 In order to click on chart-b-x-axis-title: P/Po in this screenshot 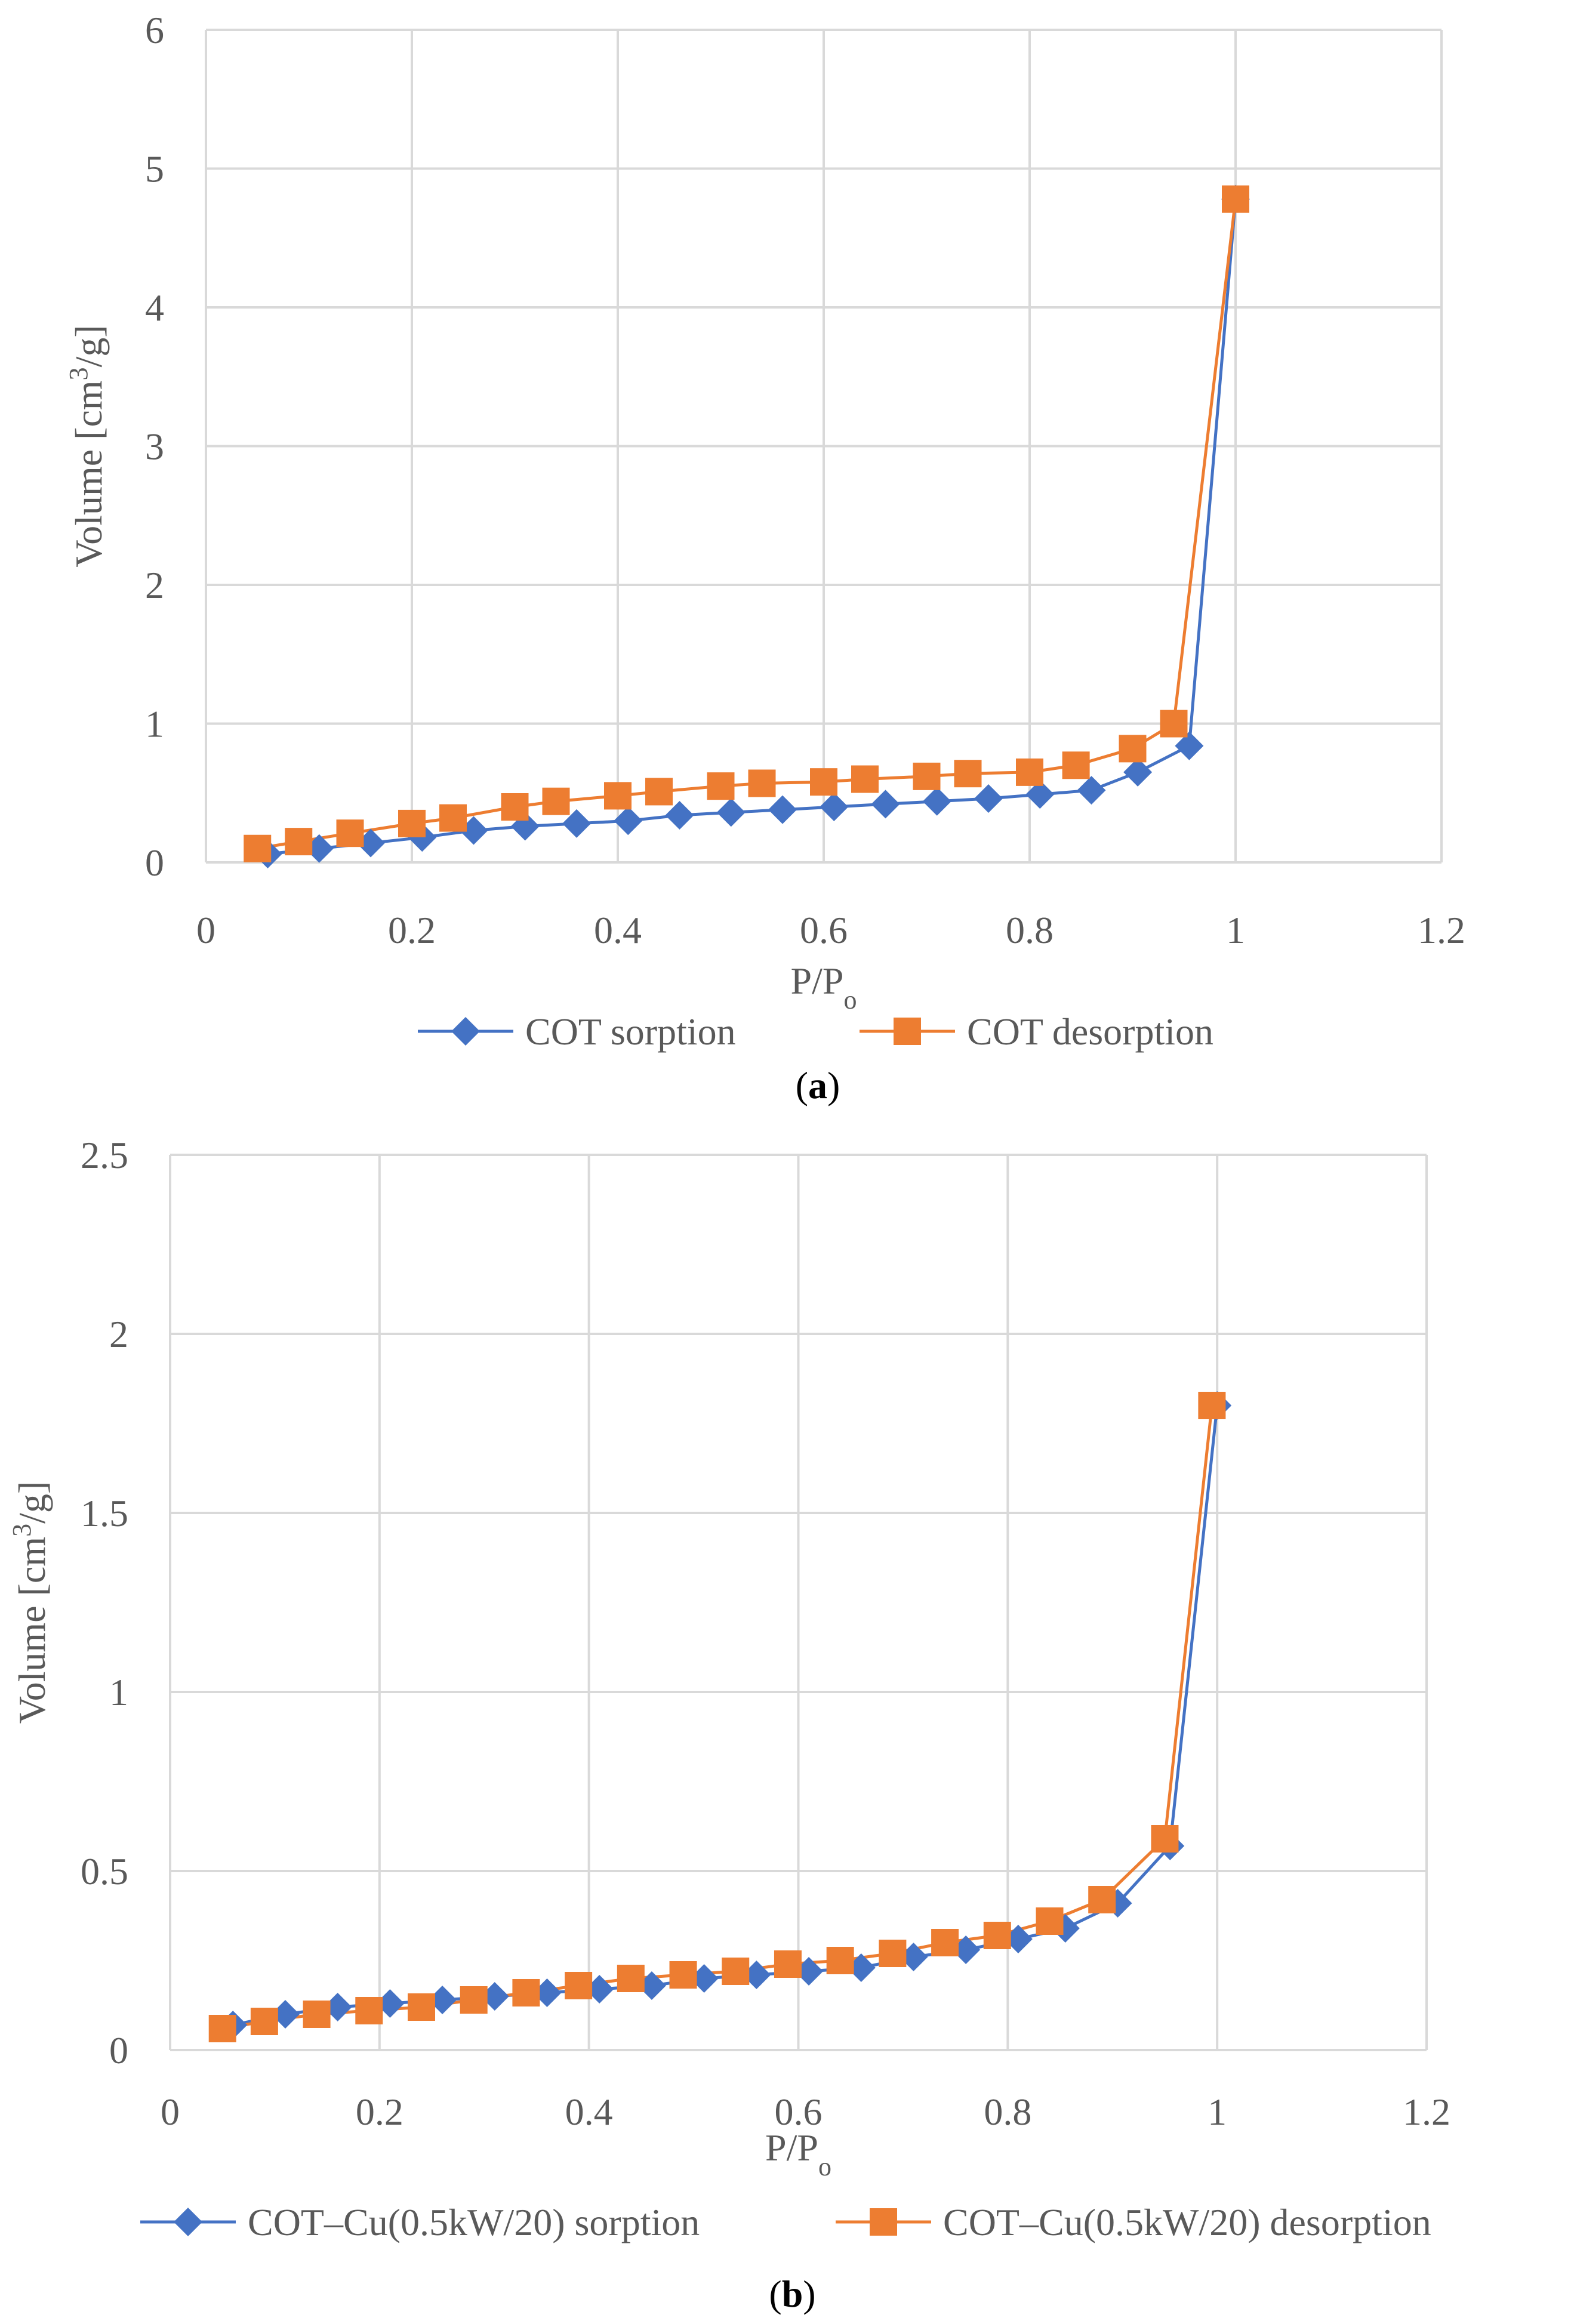, I will do `click(798, 2153)`.